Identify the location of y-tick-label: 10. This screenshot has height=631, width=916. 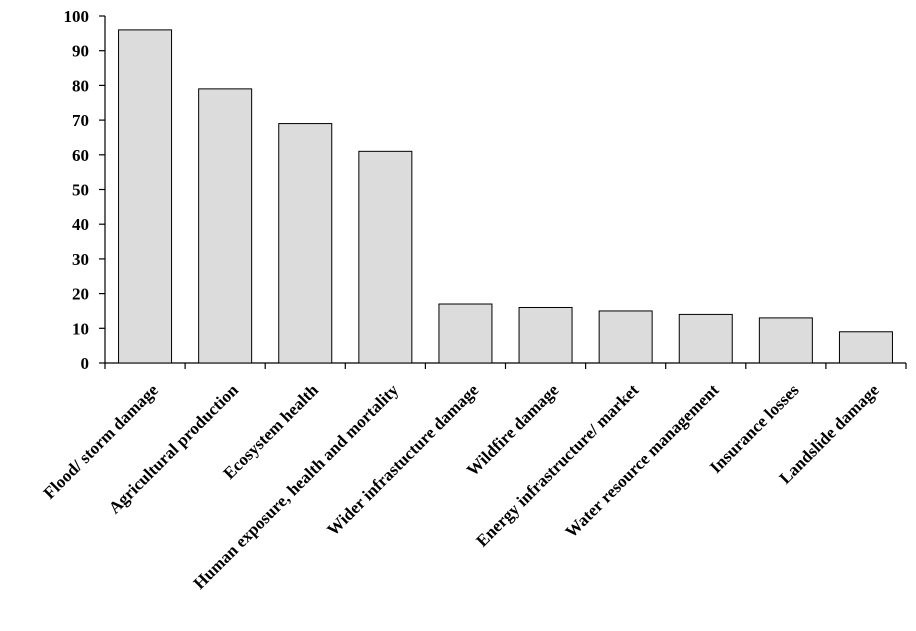
(80, 328).